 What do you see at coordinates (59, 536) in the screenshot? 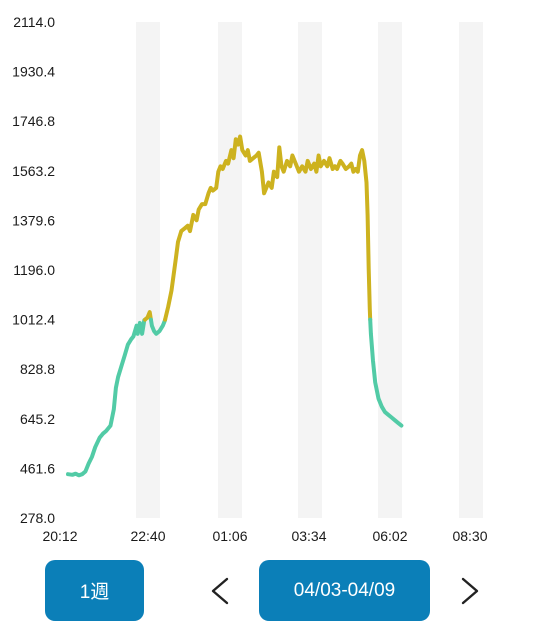
I see `x-tick-label: 20:12` at bounding box center [59, 536].